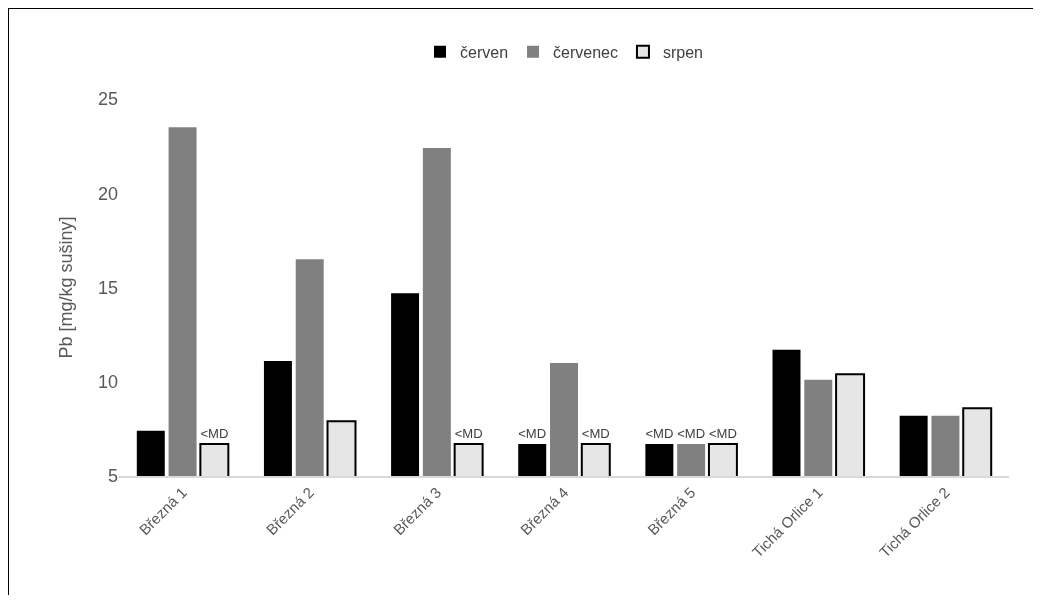  What do you see at coordinates (112, 476) in the screenshot?
I see `y-tick-label: 5` at bounding box center [112, 476].